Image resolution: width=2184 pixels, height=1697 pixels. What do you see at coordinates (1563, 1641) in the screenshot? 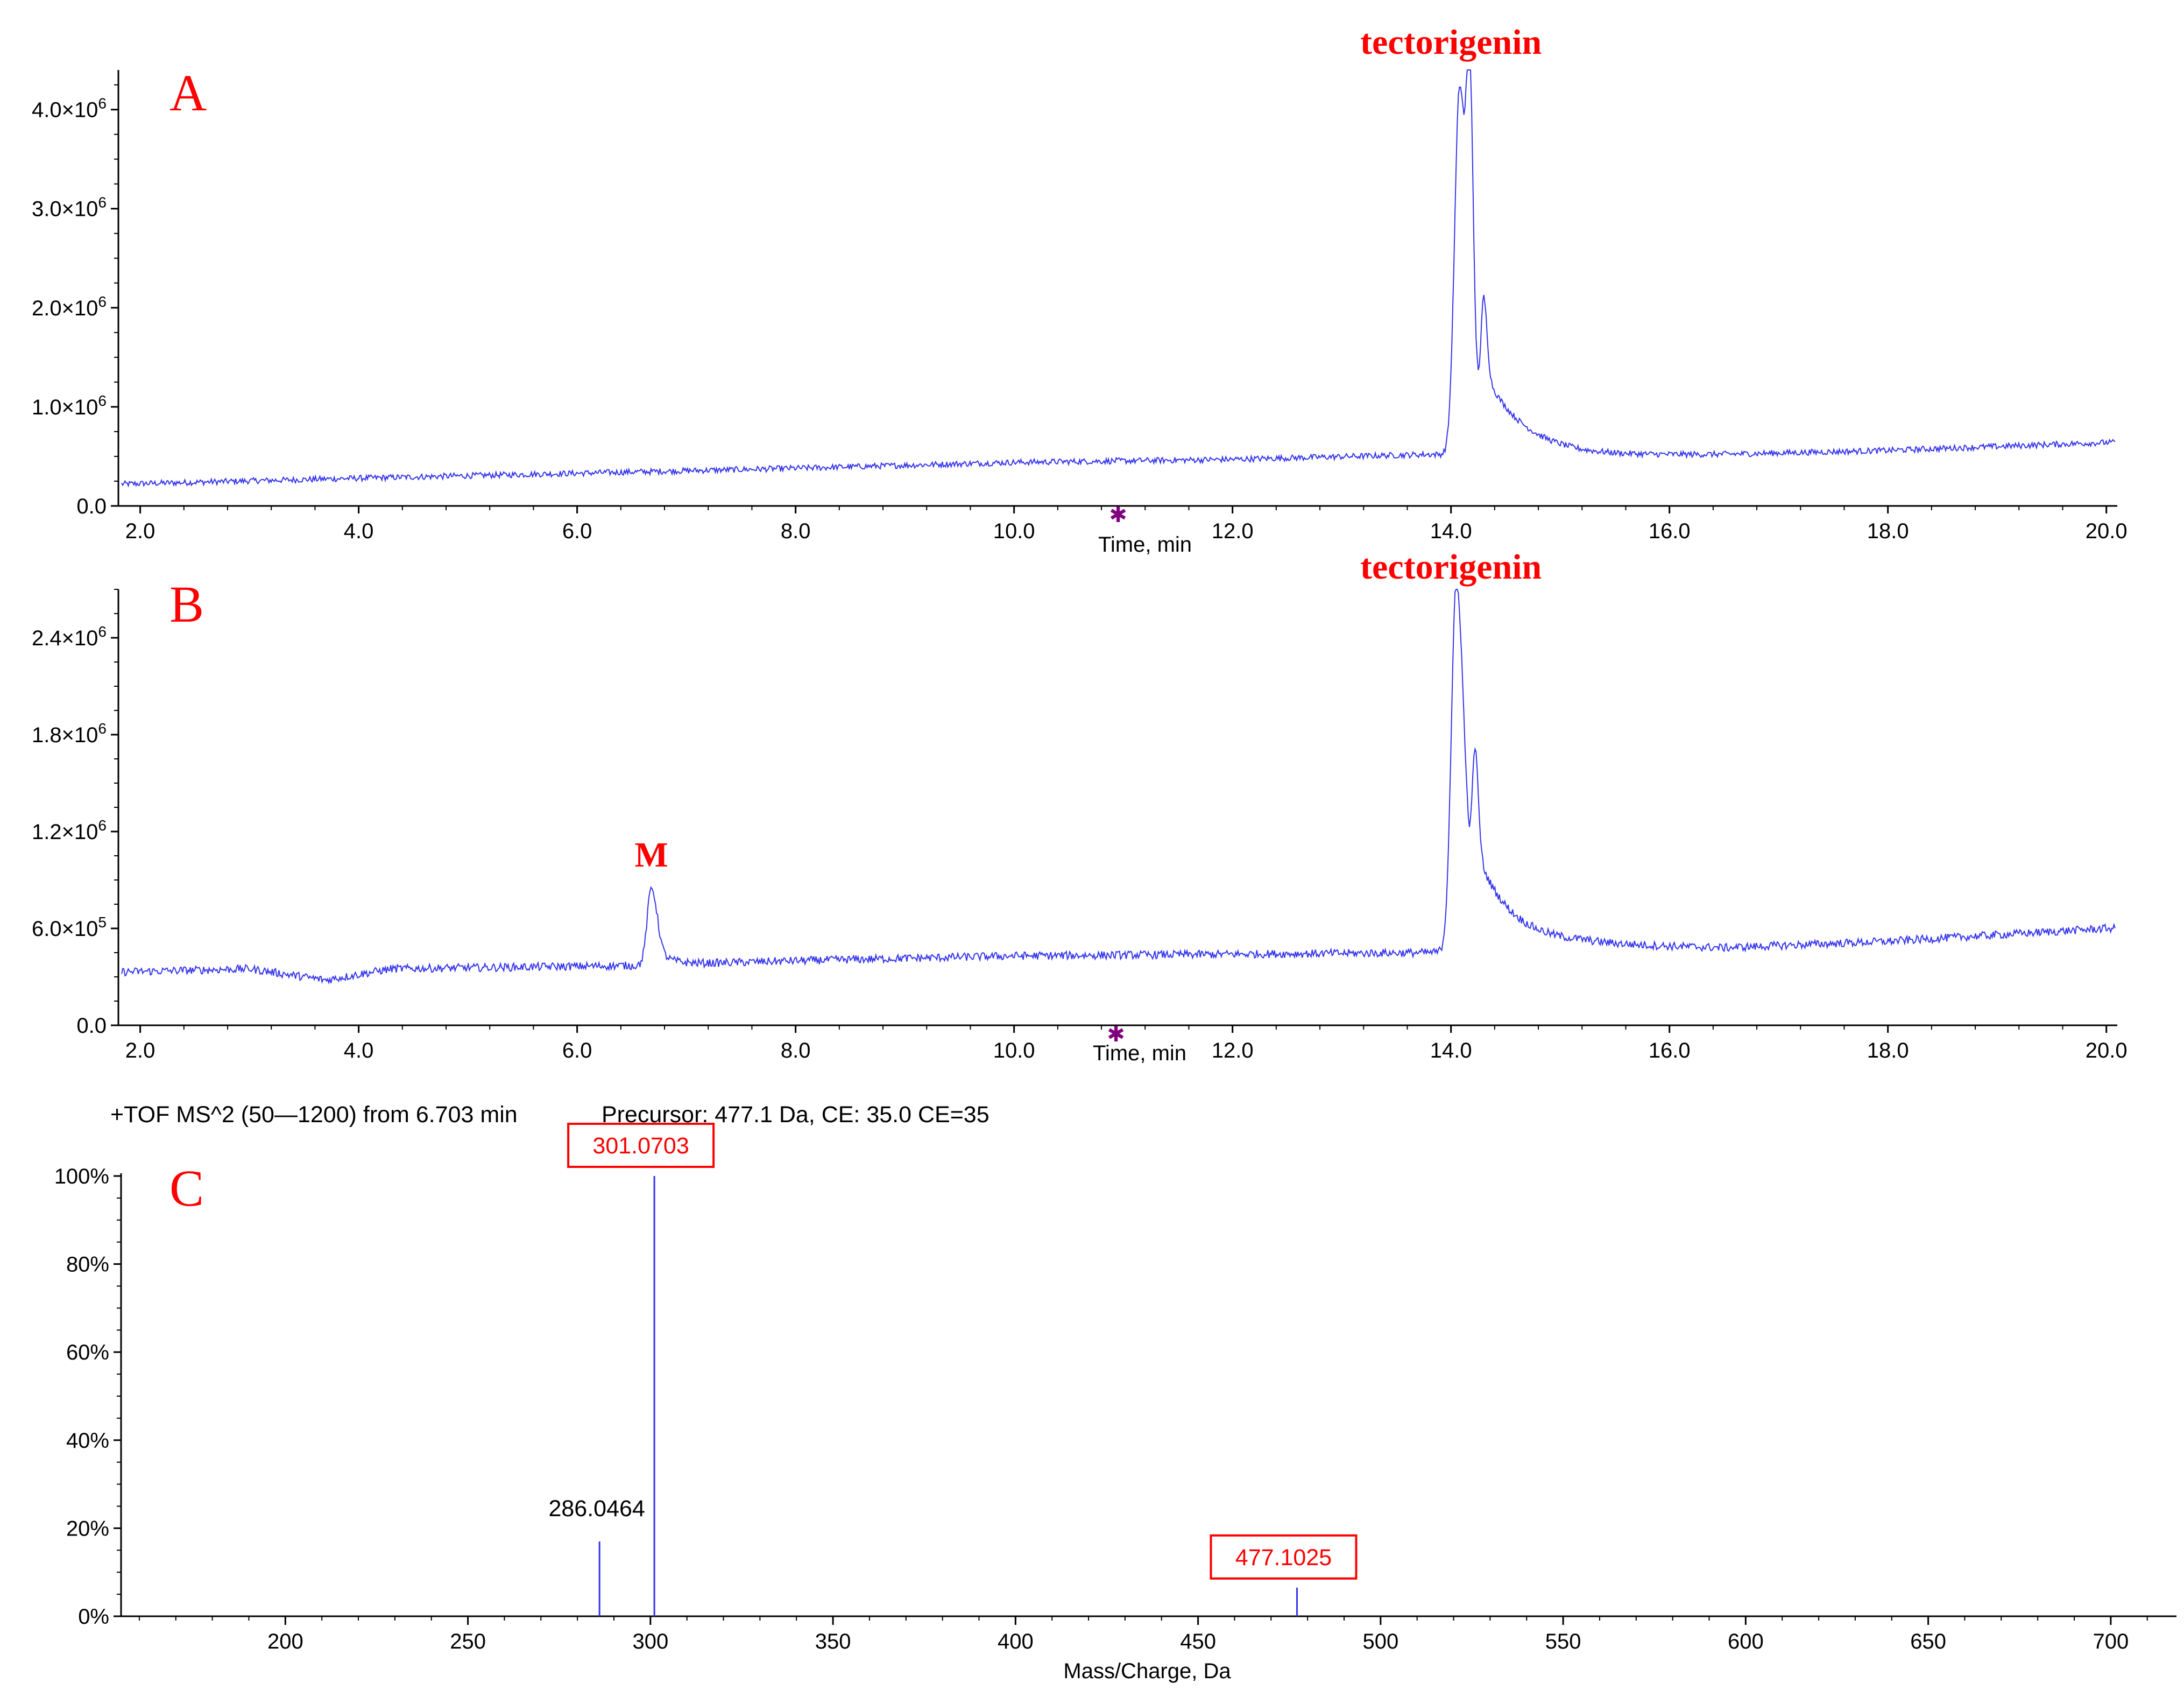
I see `x-tick-label: 550` at bounding box center [1563, 1641].